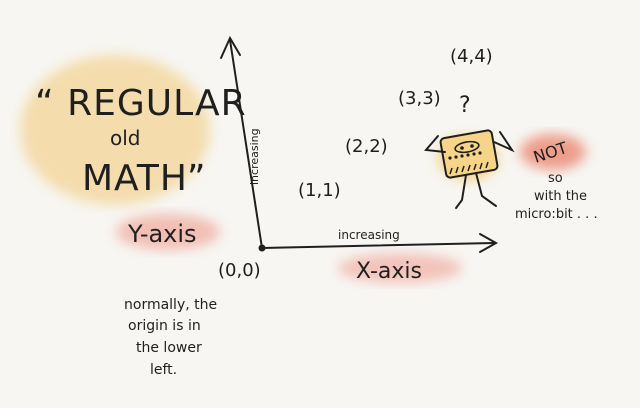  I want to click on point-label-2-2: (2,2), so click(366, 146).